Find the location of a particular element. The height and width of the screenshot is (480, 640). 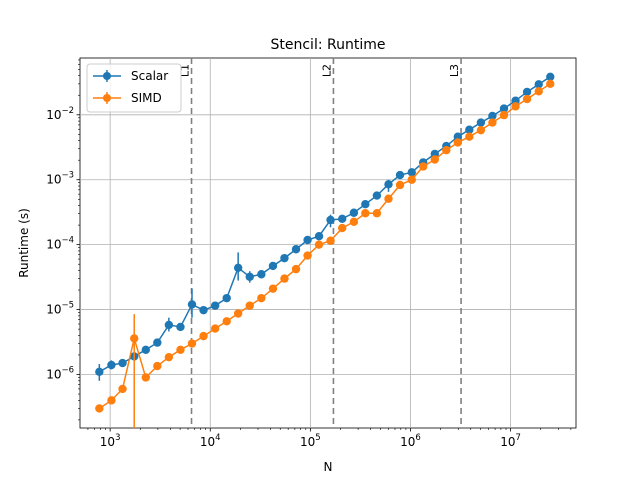

x-tick-label: 10⁴ is located at coordinates (210, 441).